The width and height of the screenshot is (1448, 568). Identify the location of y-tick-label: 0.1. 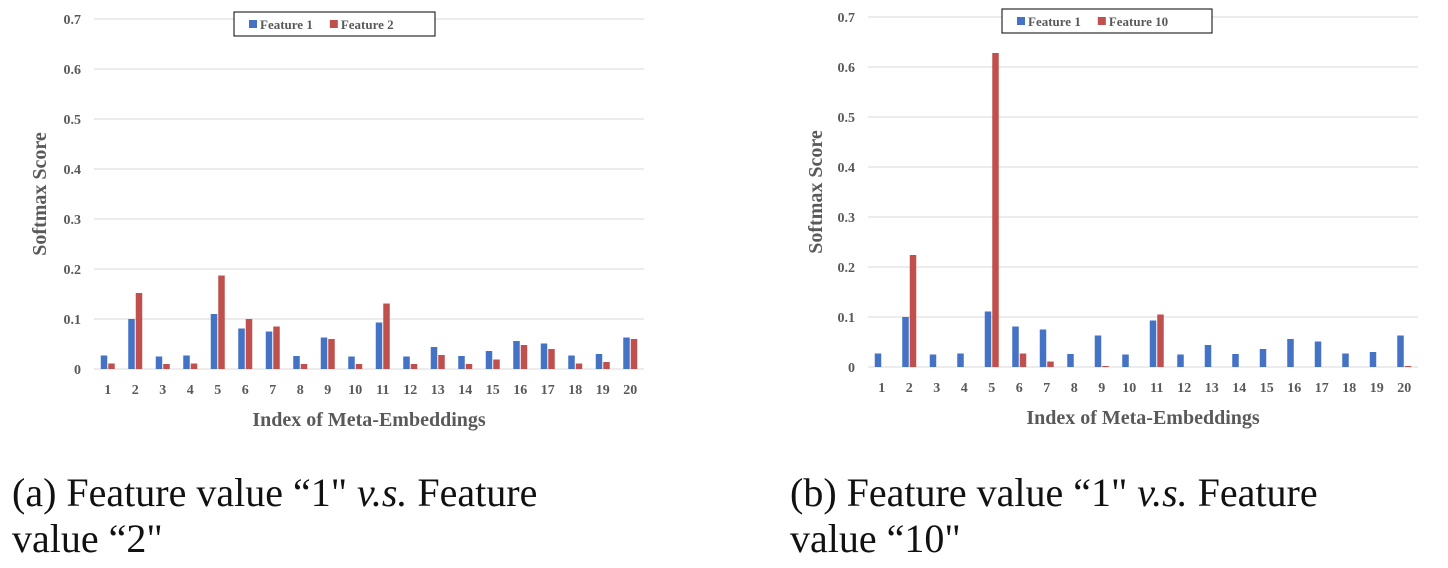
(847, 318).